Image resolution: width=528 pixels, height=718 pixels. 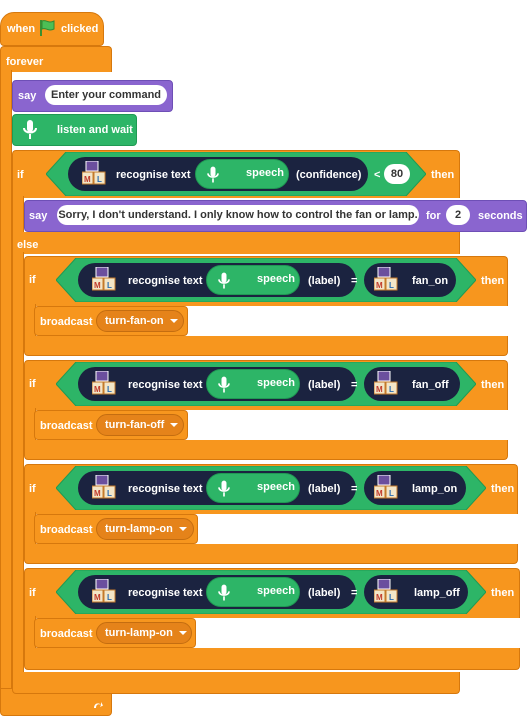 I want to click on listen-and-wait-label: listen and wait, so click(x=95, y=130).